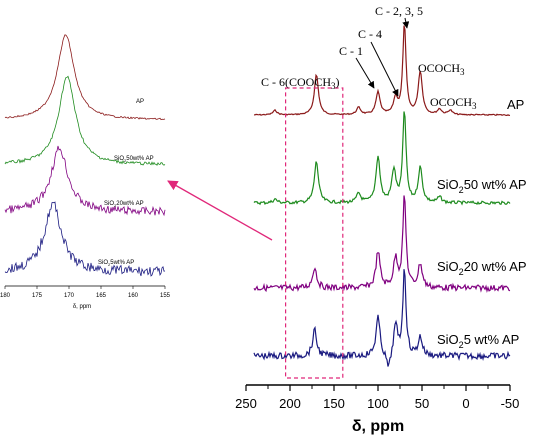  Describe the element at coordinates (290, 403) in the screenshot. I see `main-x-tick-label: 200` at that location.